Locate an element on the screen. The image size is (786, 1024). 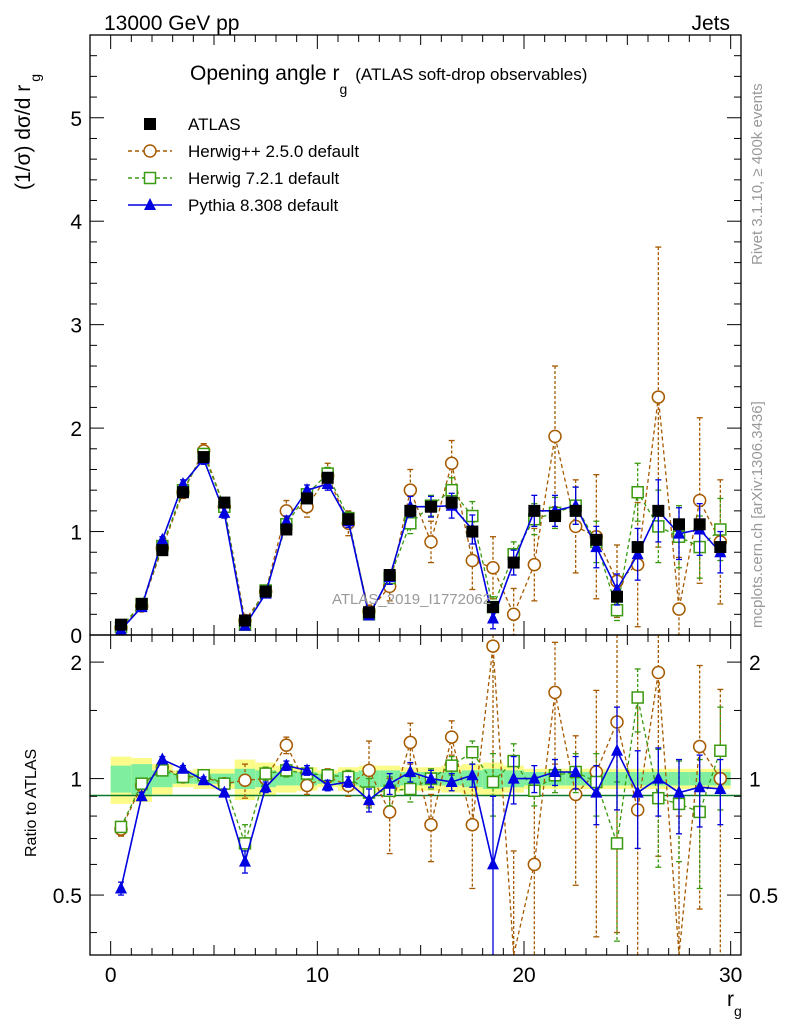
watermark: ATLAS_2019_I1772062 is located at coordinates (411, 599).